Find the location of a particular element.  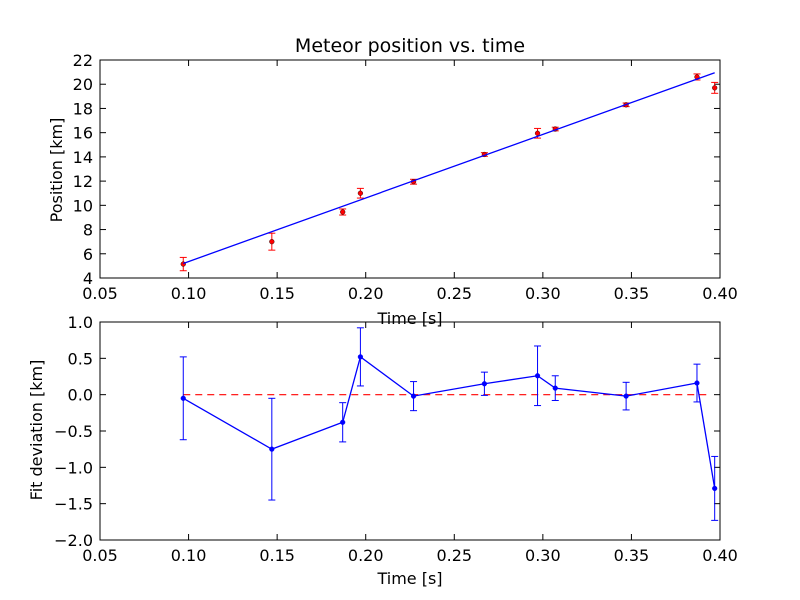

position-chart-ytick-label: 16 is located at coordinates (83, 133).